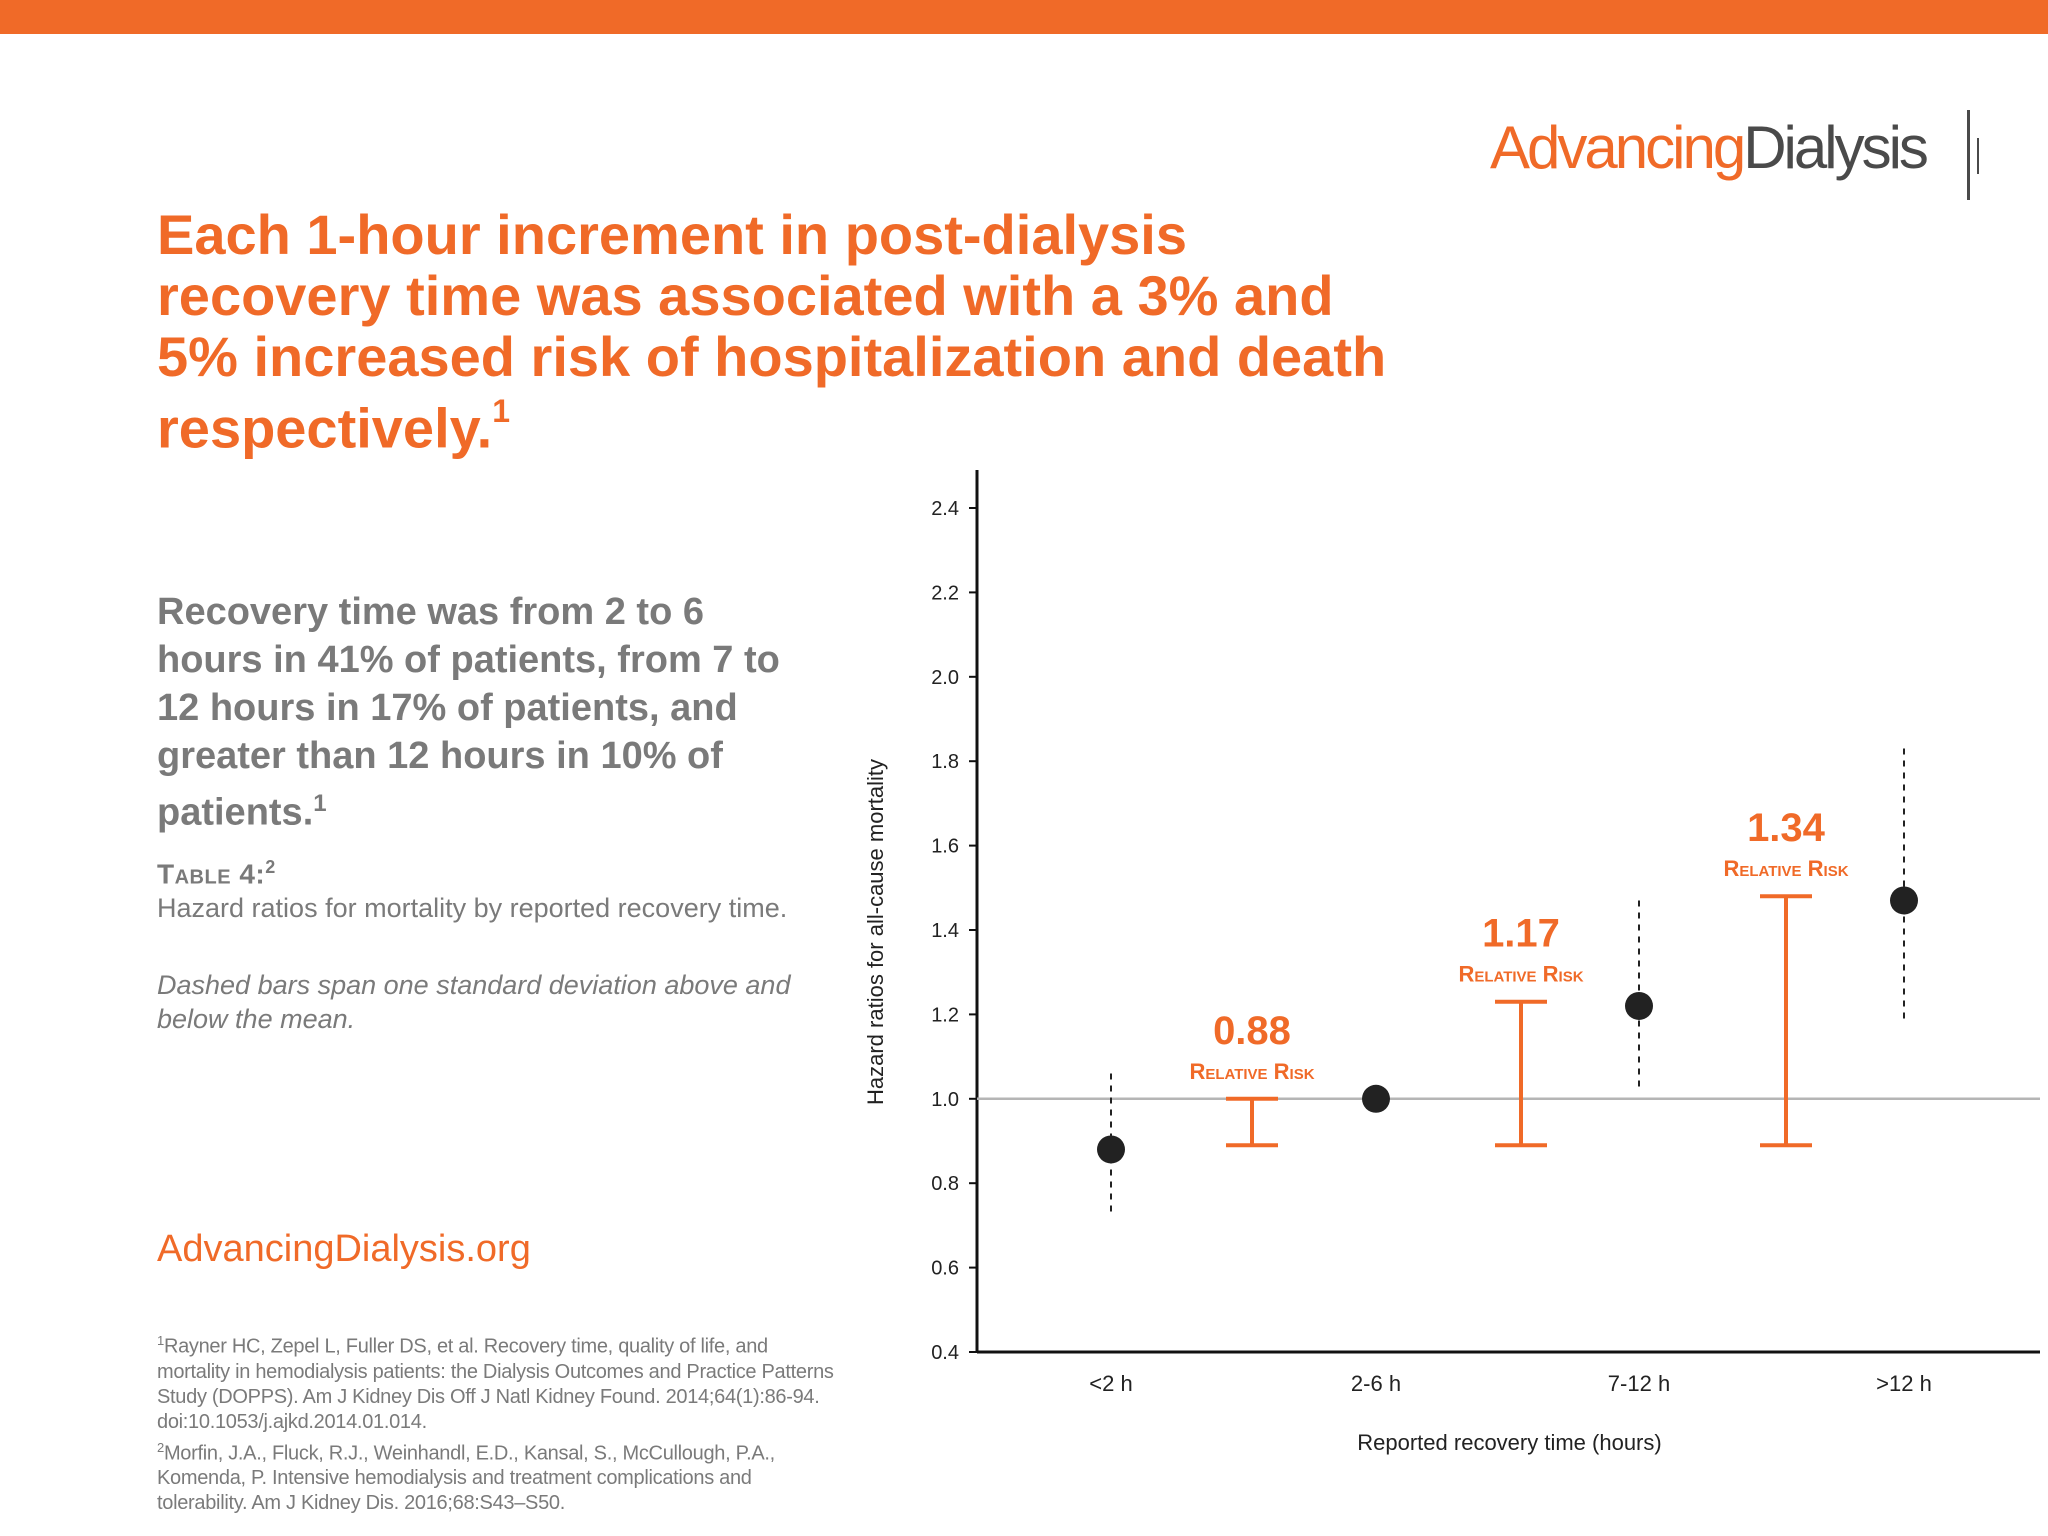 Image resolution: width=2048 pixels, height=1536 pixels. What do you see at coordinates (945, 762) in the screenshot?
I see `y-tick-label: 1.8` at bounding box center [945, 762].